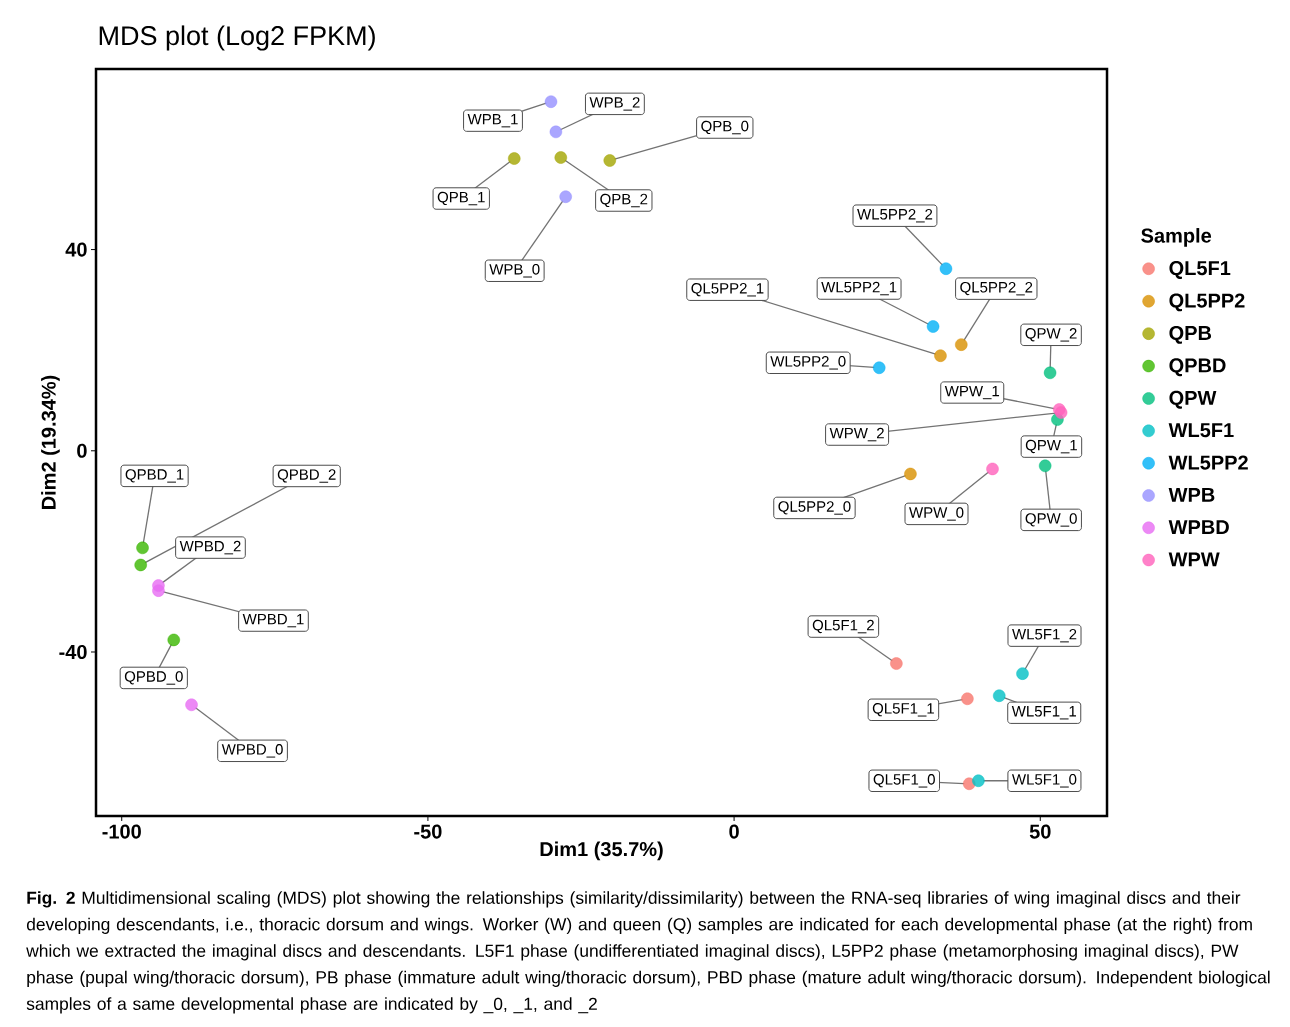 The width and height of the screenshot is (1290, 1027). Describe the element at coordinates (614, 104) in the screenshot. I see `annotation: WPB_2` at that location.